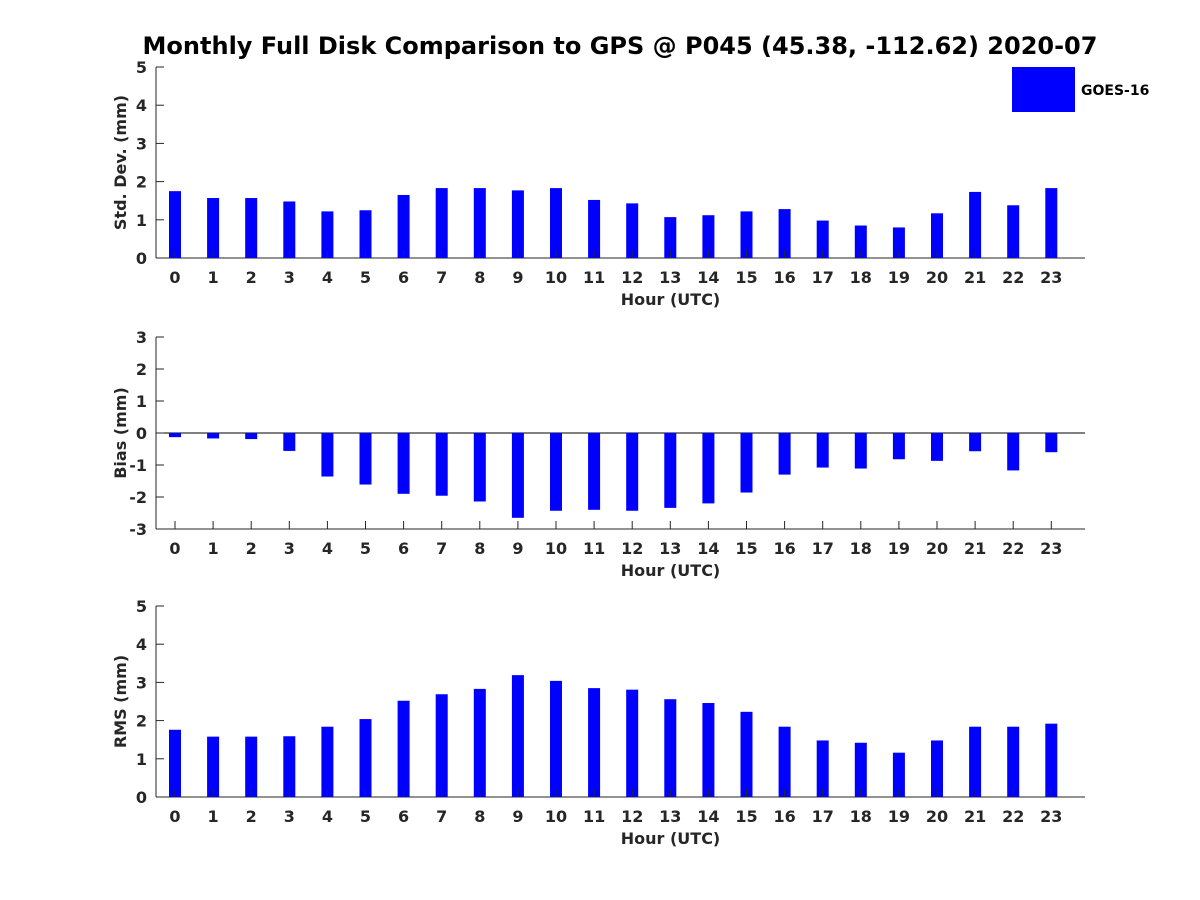 This screenshot has height=900, width=1200. I want to click on std-dev-x-tick-label: 7, so click(441, 277).